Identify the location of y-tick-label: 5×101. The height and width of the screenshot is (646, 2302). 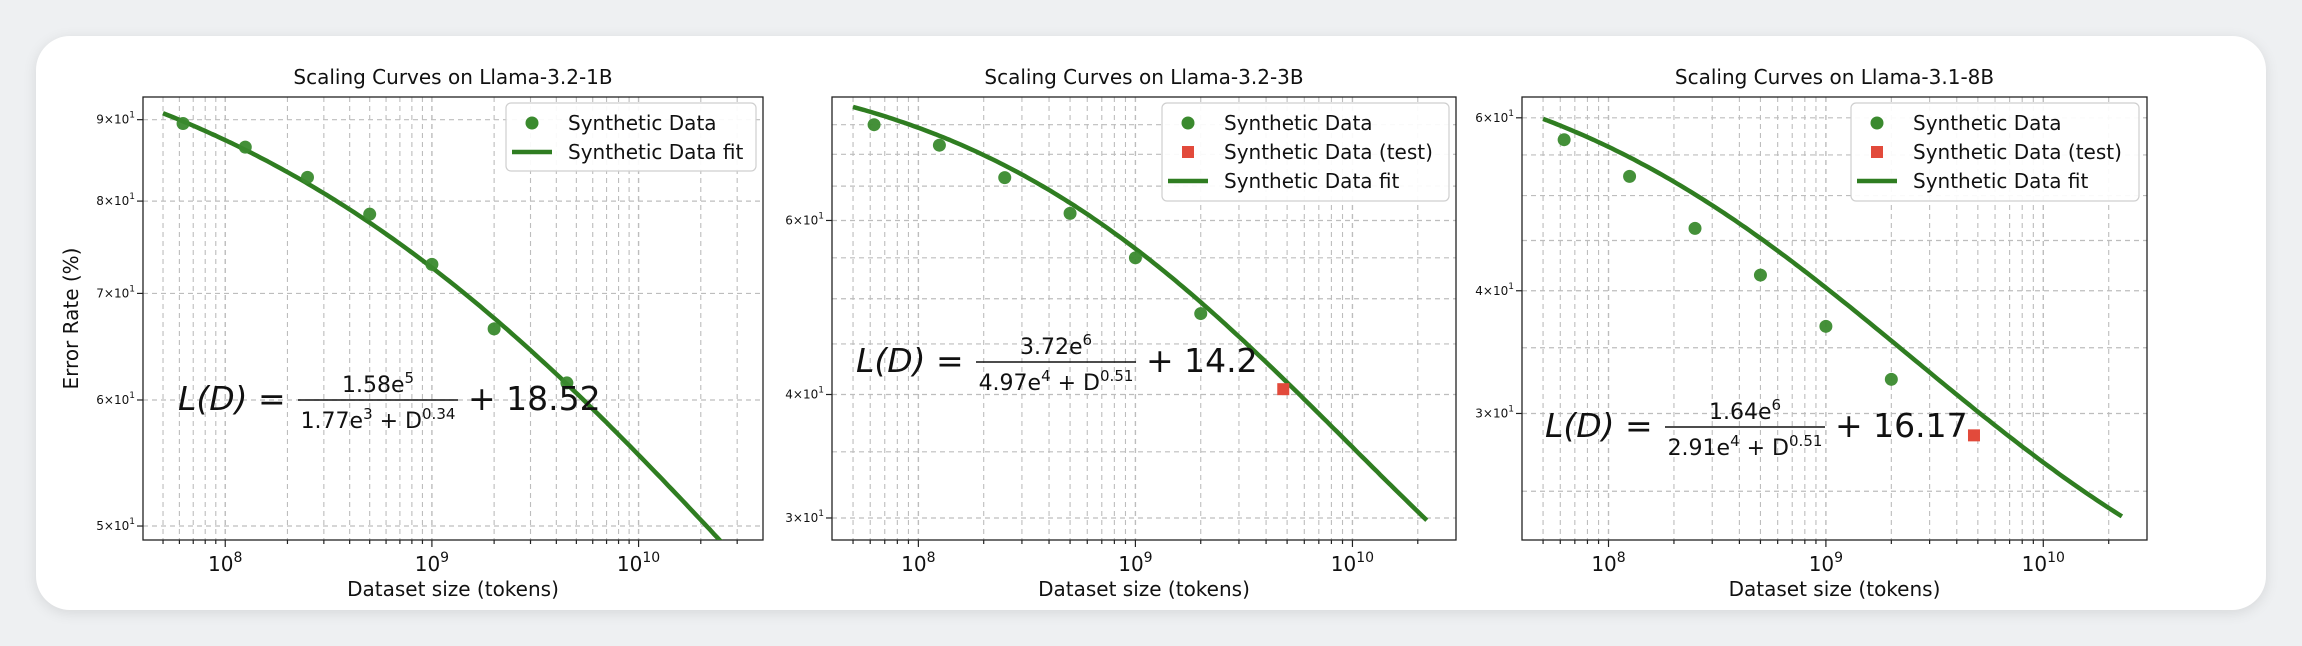
(115, 525).